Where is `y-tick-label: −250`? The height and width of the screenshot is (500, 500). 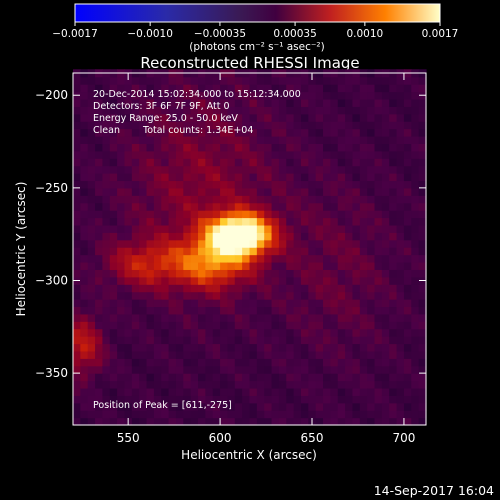 y-tick-label: −250 is located at coordinates (51, 188).